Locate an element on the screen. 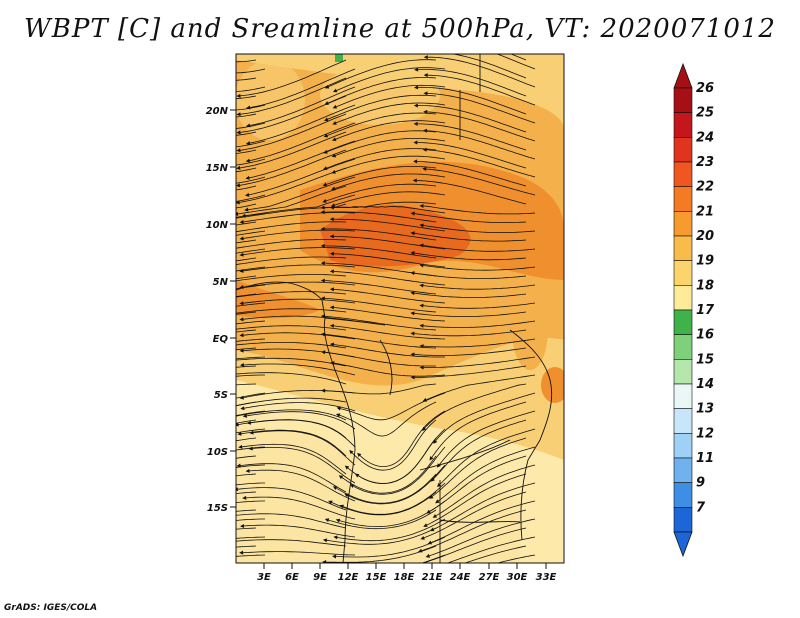 The height and width of the screenshot is (618, 800). lat-label: 10S is located at coordinates (217, 452).